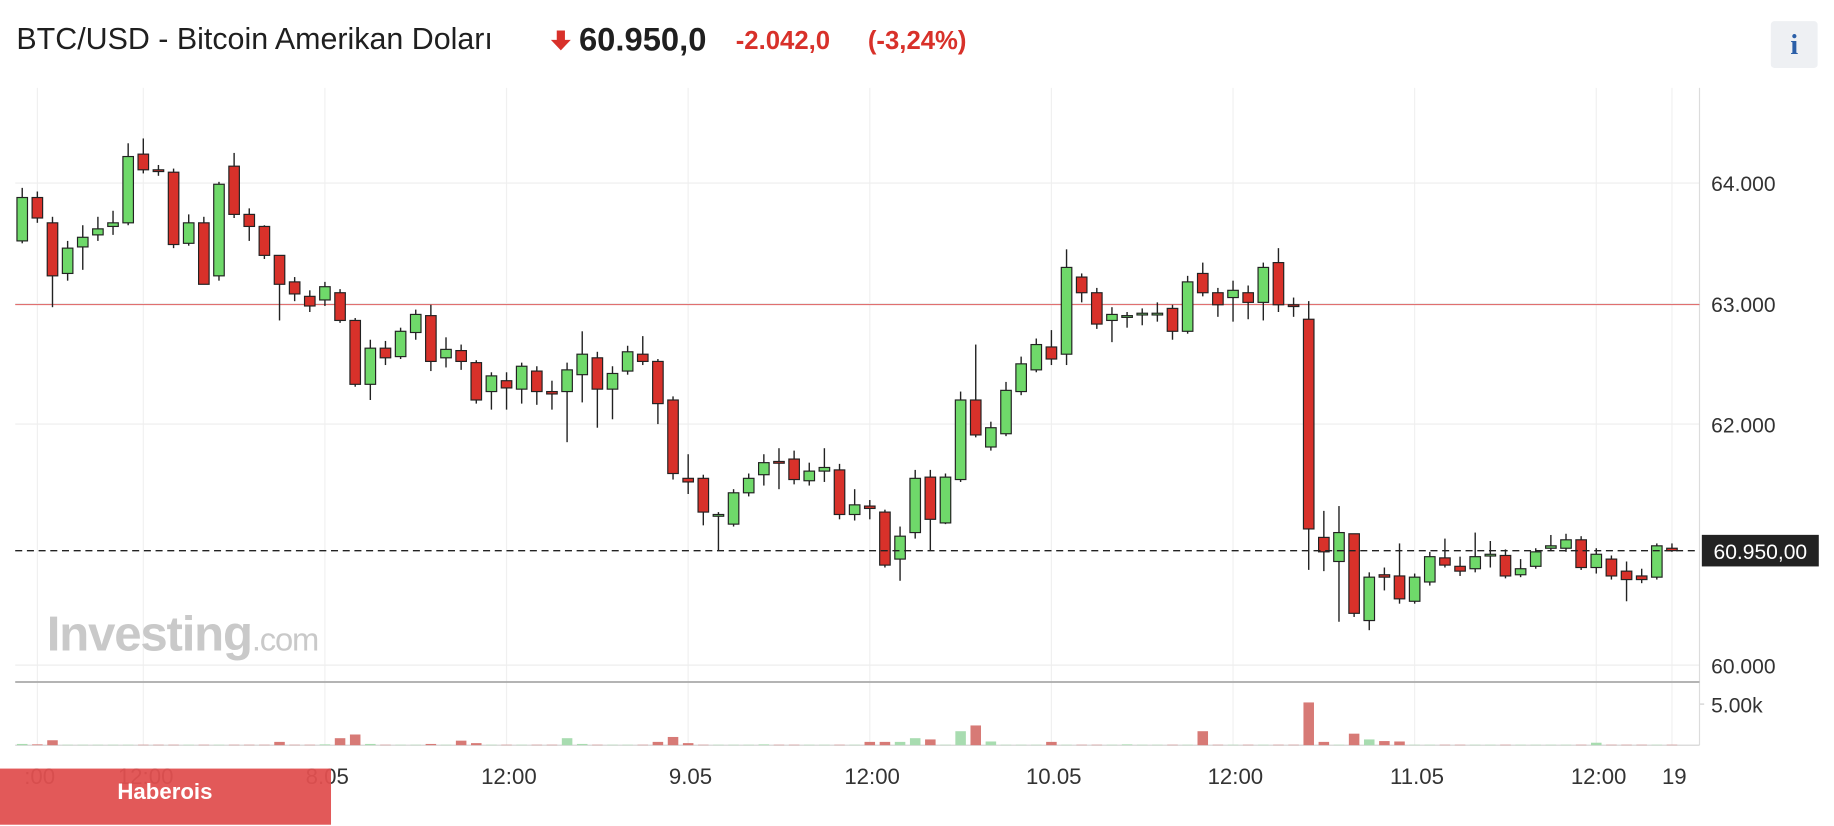 Image resolution: width=1834 pixels, height=826 pixels. What do you see at coordinates (1737, 705) in the screenshot?
I see `volume-tick-label: 5.00k` at bounding box center [1737, 705].